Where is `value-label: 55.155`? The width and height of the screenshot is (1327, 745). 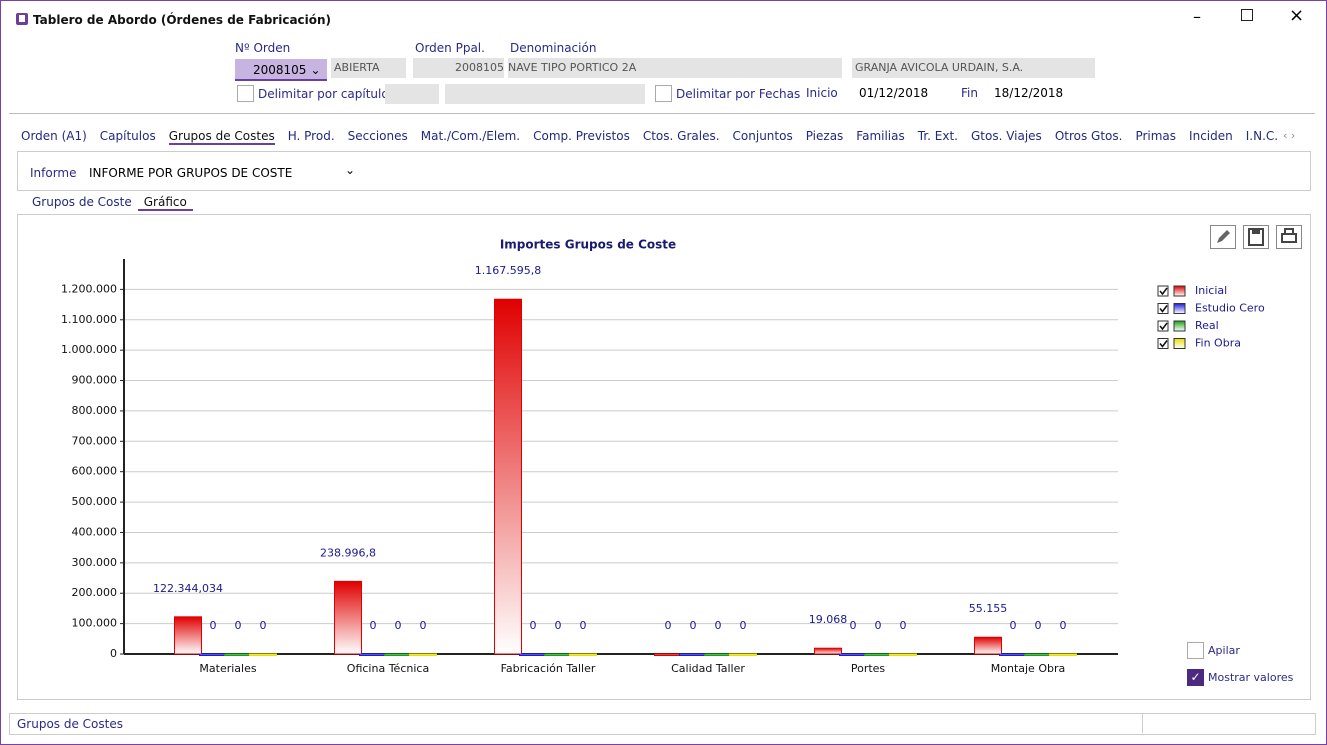
value-label: 55.155 is located at coordinates (988, 608).